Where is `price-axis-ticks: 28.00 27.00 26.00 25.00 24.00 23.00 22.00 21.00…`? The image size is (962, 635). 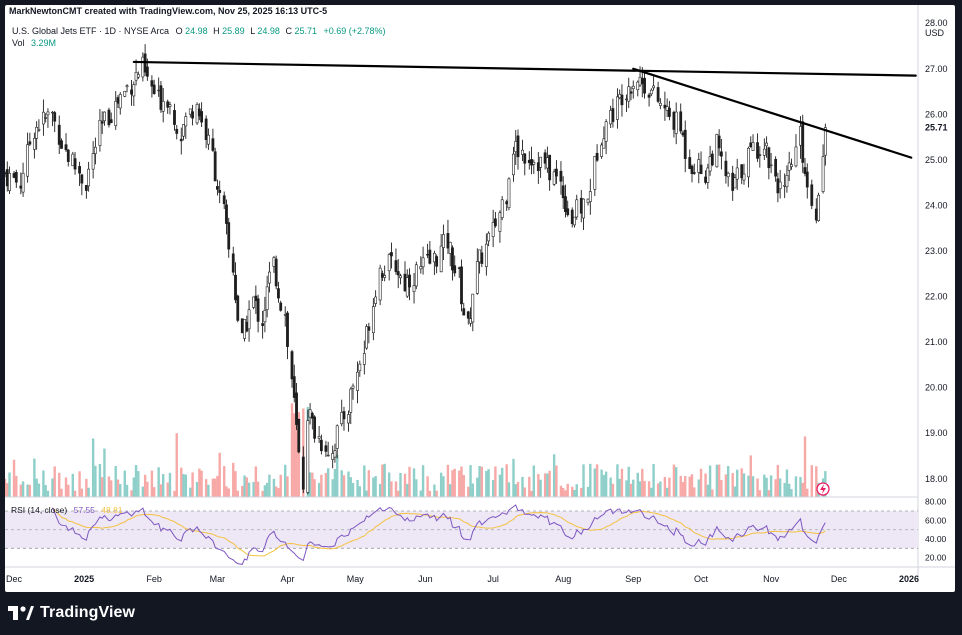 price-axis-ticks: 28.00 27.00 26.00 25.00 24.00 23.00 22.00 21.00… is located at coordinates (936, 251).